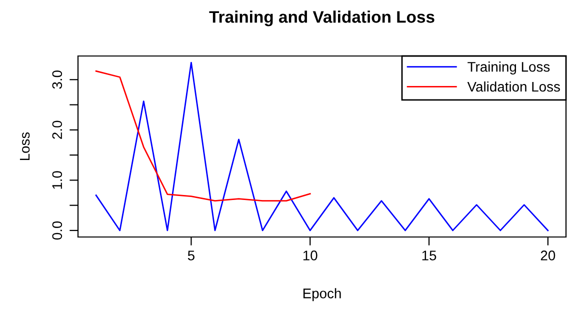  Describe the element at coordinates (321, 18) in the screenshot. I see `chart-title: Training and Validation Loss` at that location.